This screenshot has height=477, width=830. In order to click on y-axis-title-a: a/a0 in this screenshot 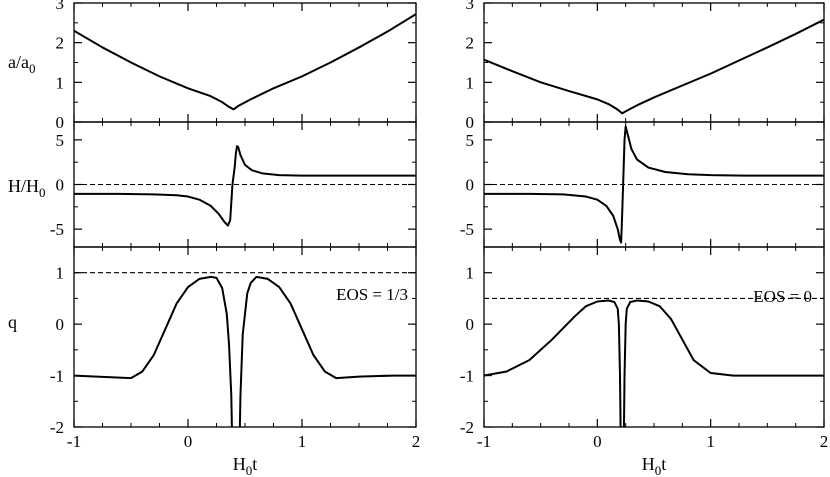, I will do `click(21, 64)`.